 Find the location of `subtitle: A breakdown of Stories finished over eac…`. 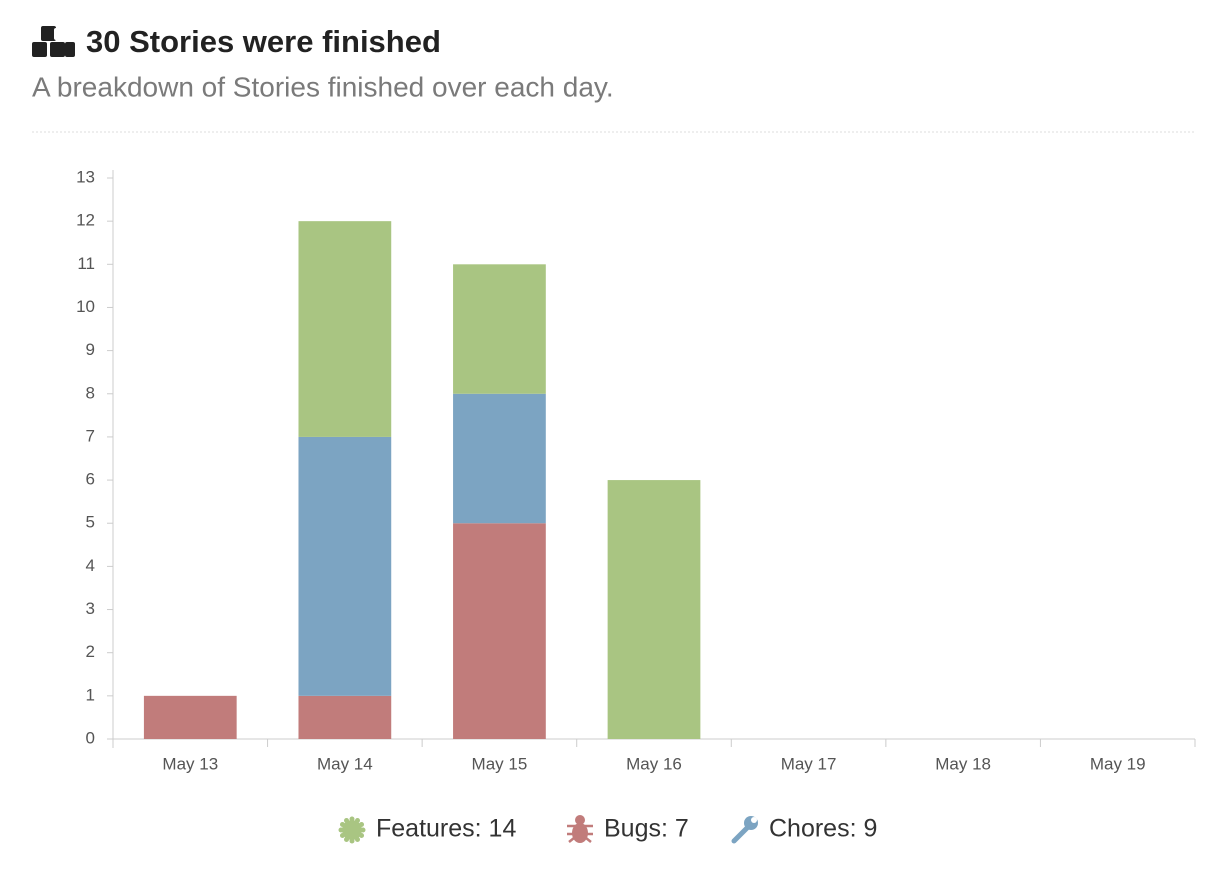

subtitle: A breakdown of Stories finished over eac… is located at coordinates (323, 86).